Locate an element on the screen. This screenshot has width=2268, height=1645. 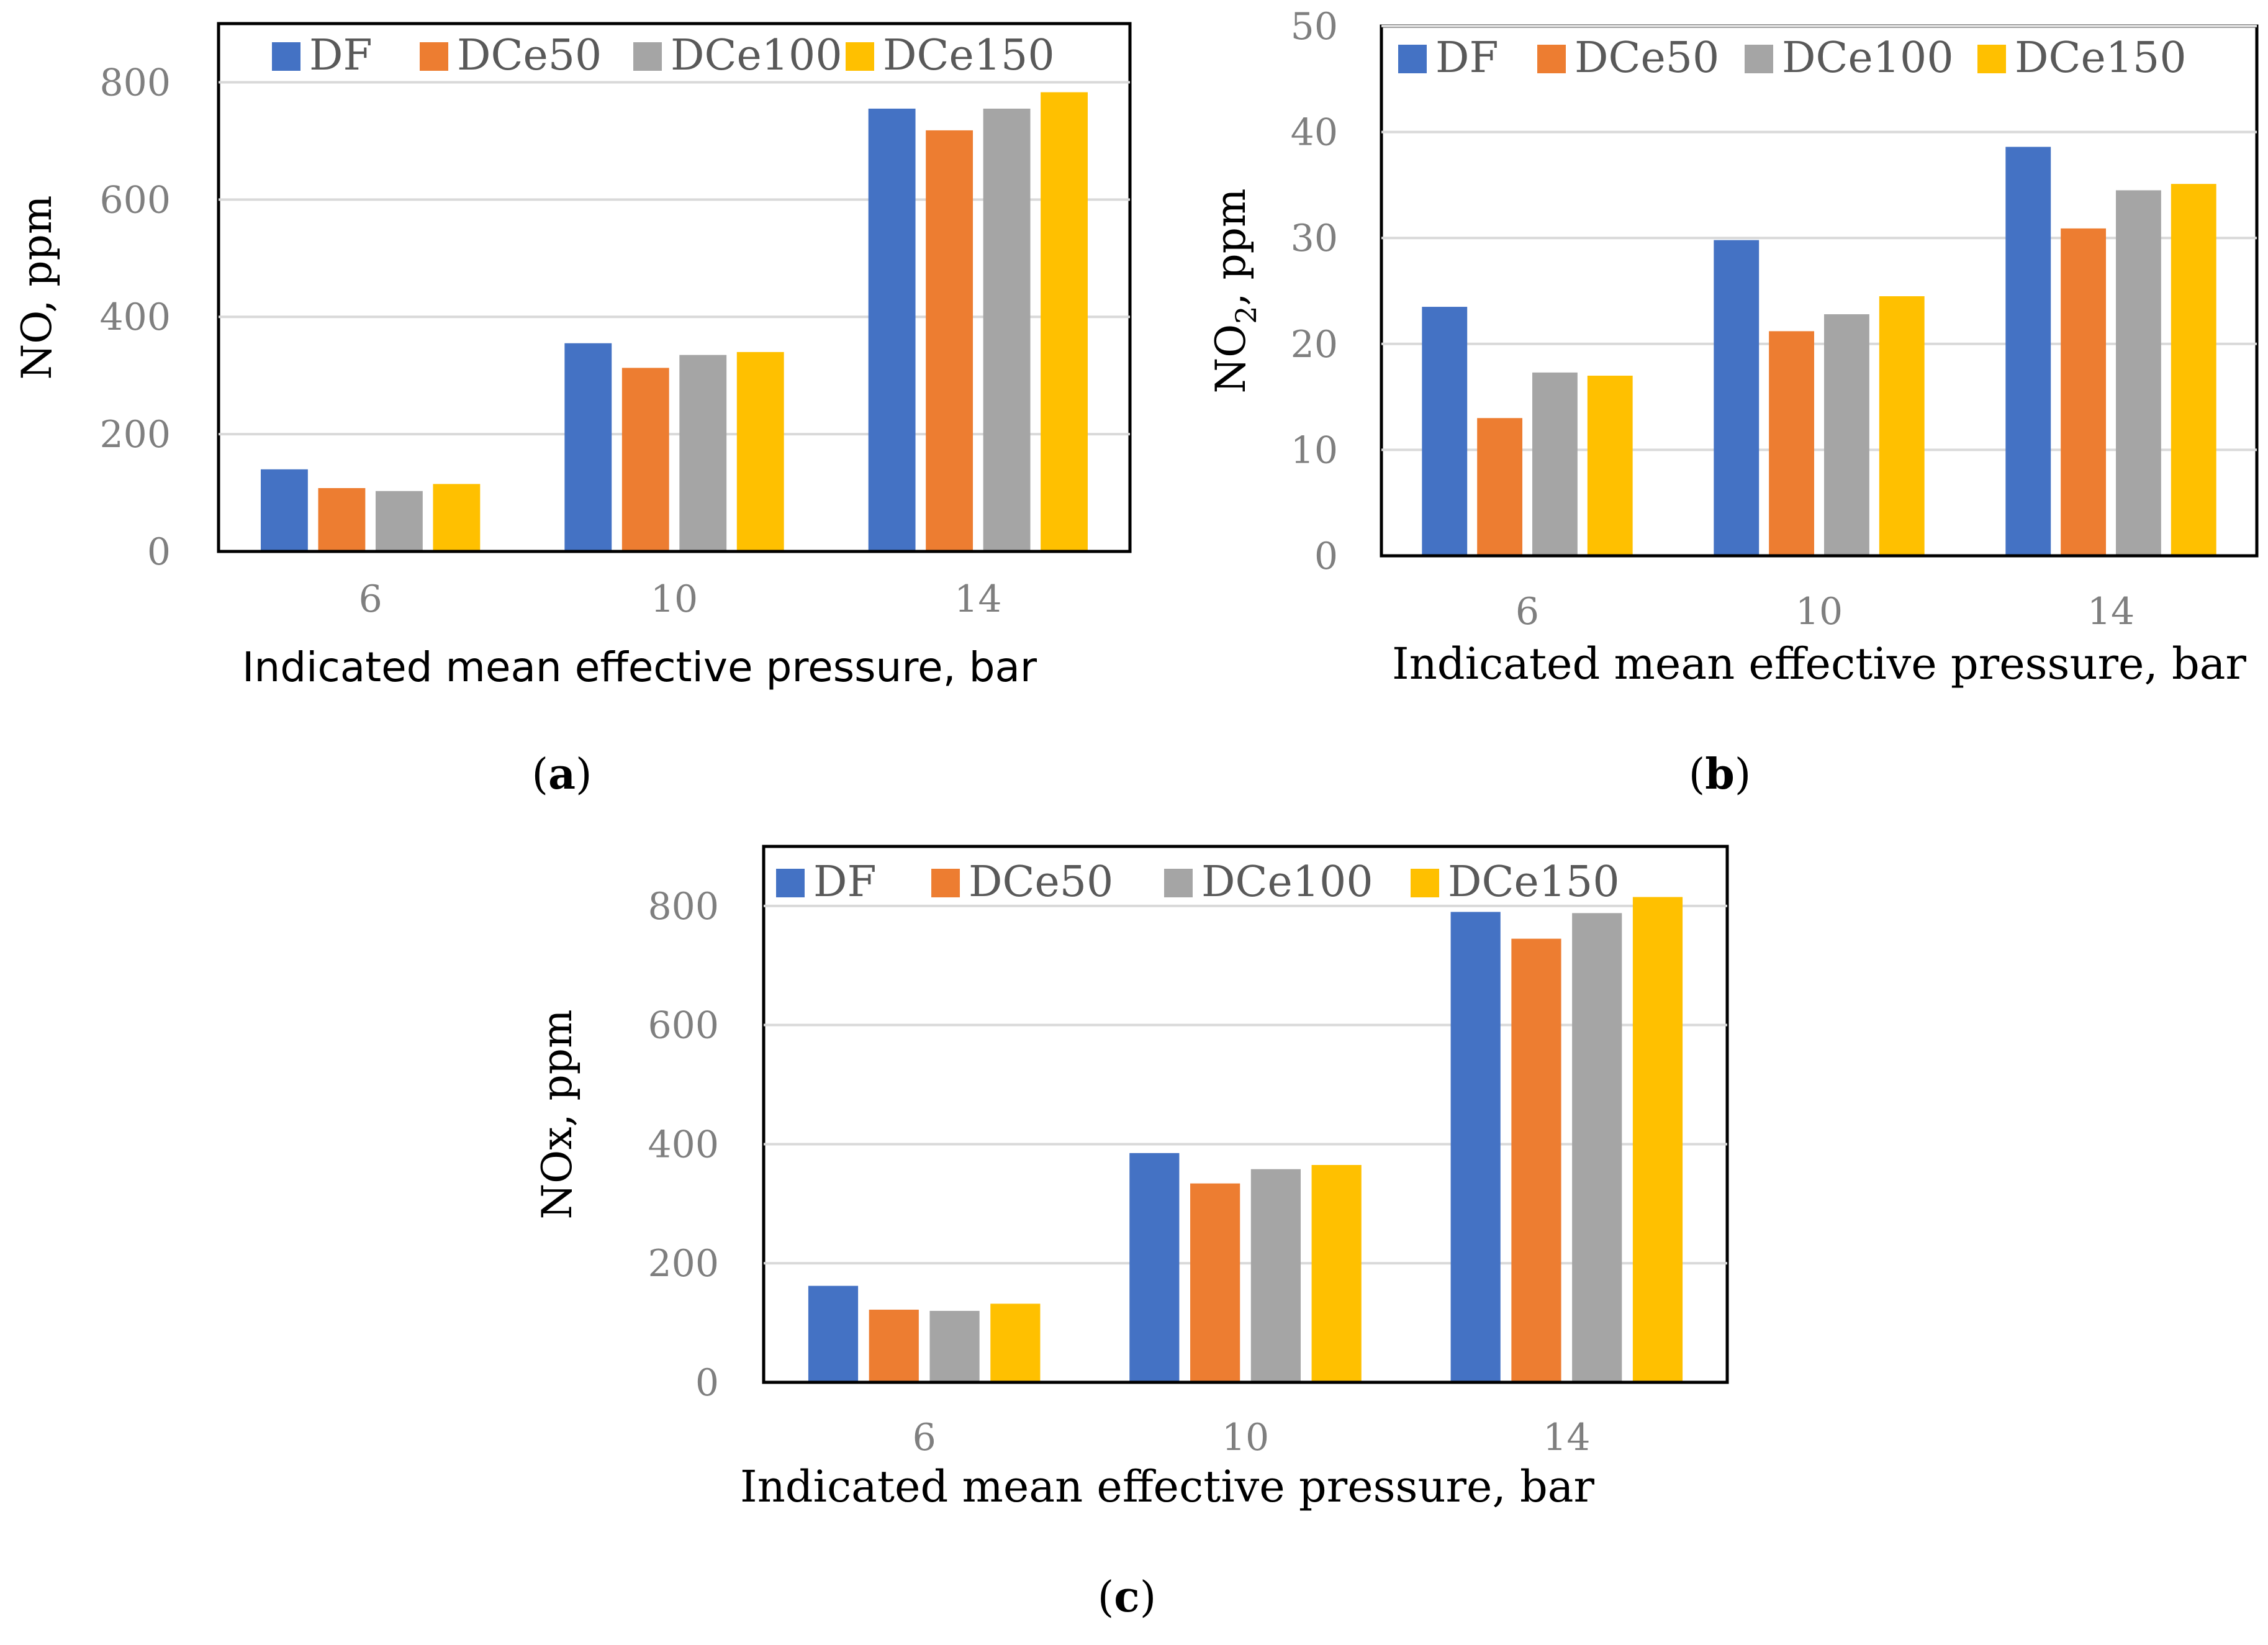
legend-swatch-DCe150 is located at coordinates (1991, 59).